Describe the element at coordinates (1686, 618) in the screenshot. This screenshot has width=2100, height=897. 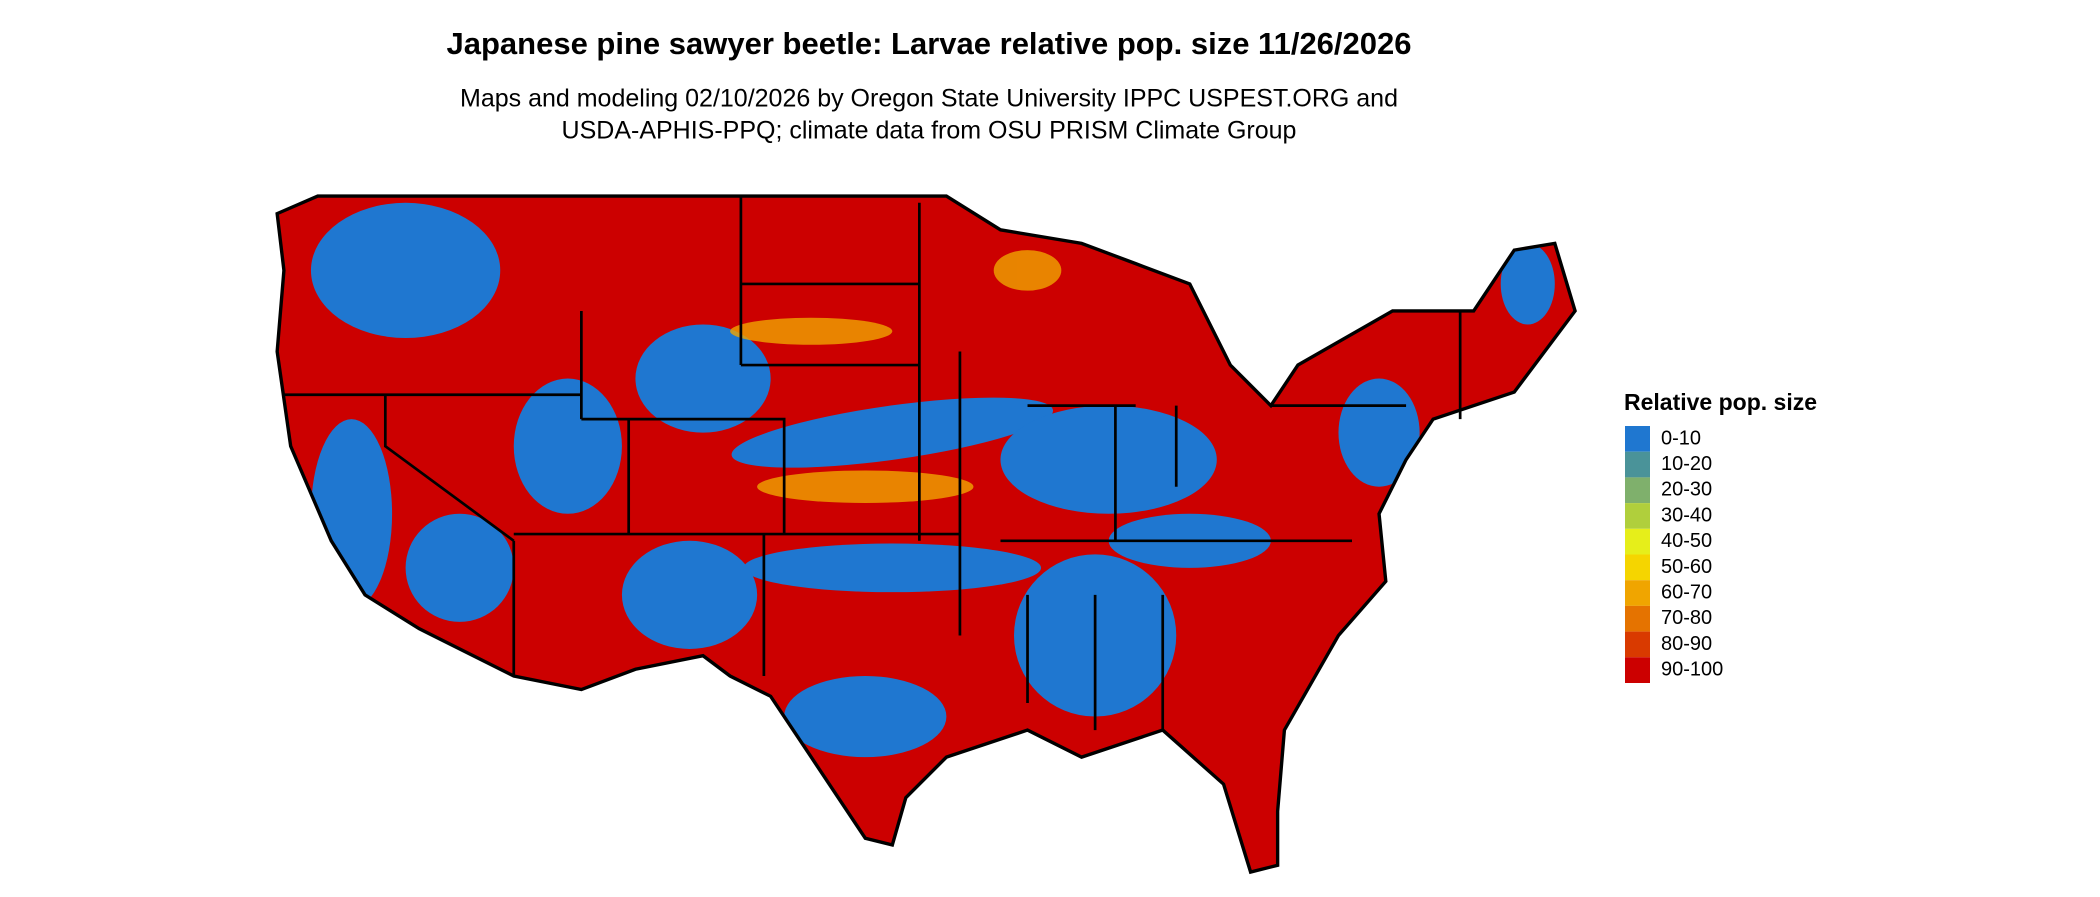
I see `legend-label: 70-80` at that location.